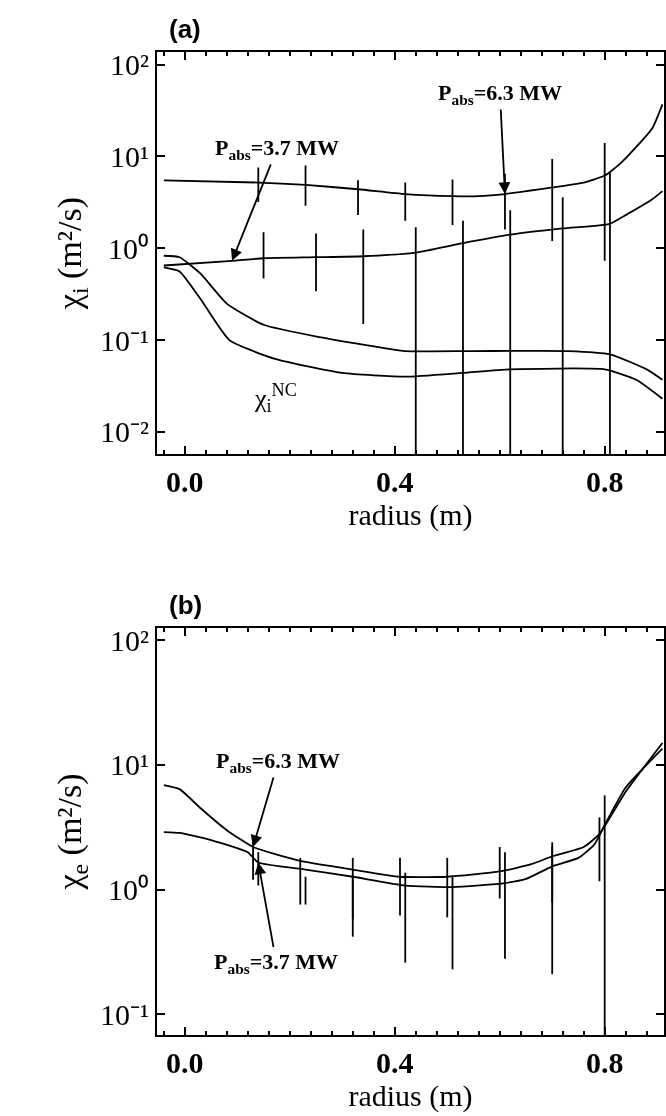 The width and height of the screenshot is (666, 1116). Describe the element at coordinates (186, 605) in the screenshot. I see `chart-title: (b)` at that location.